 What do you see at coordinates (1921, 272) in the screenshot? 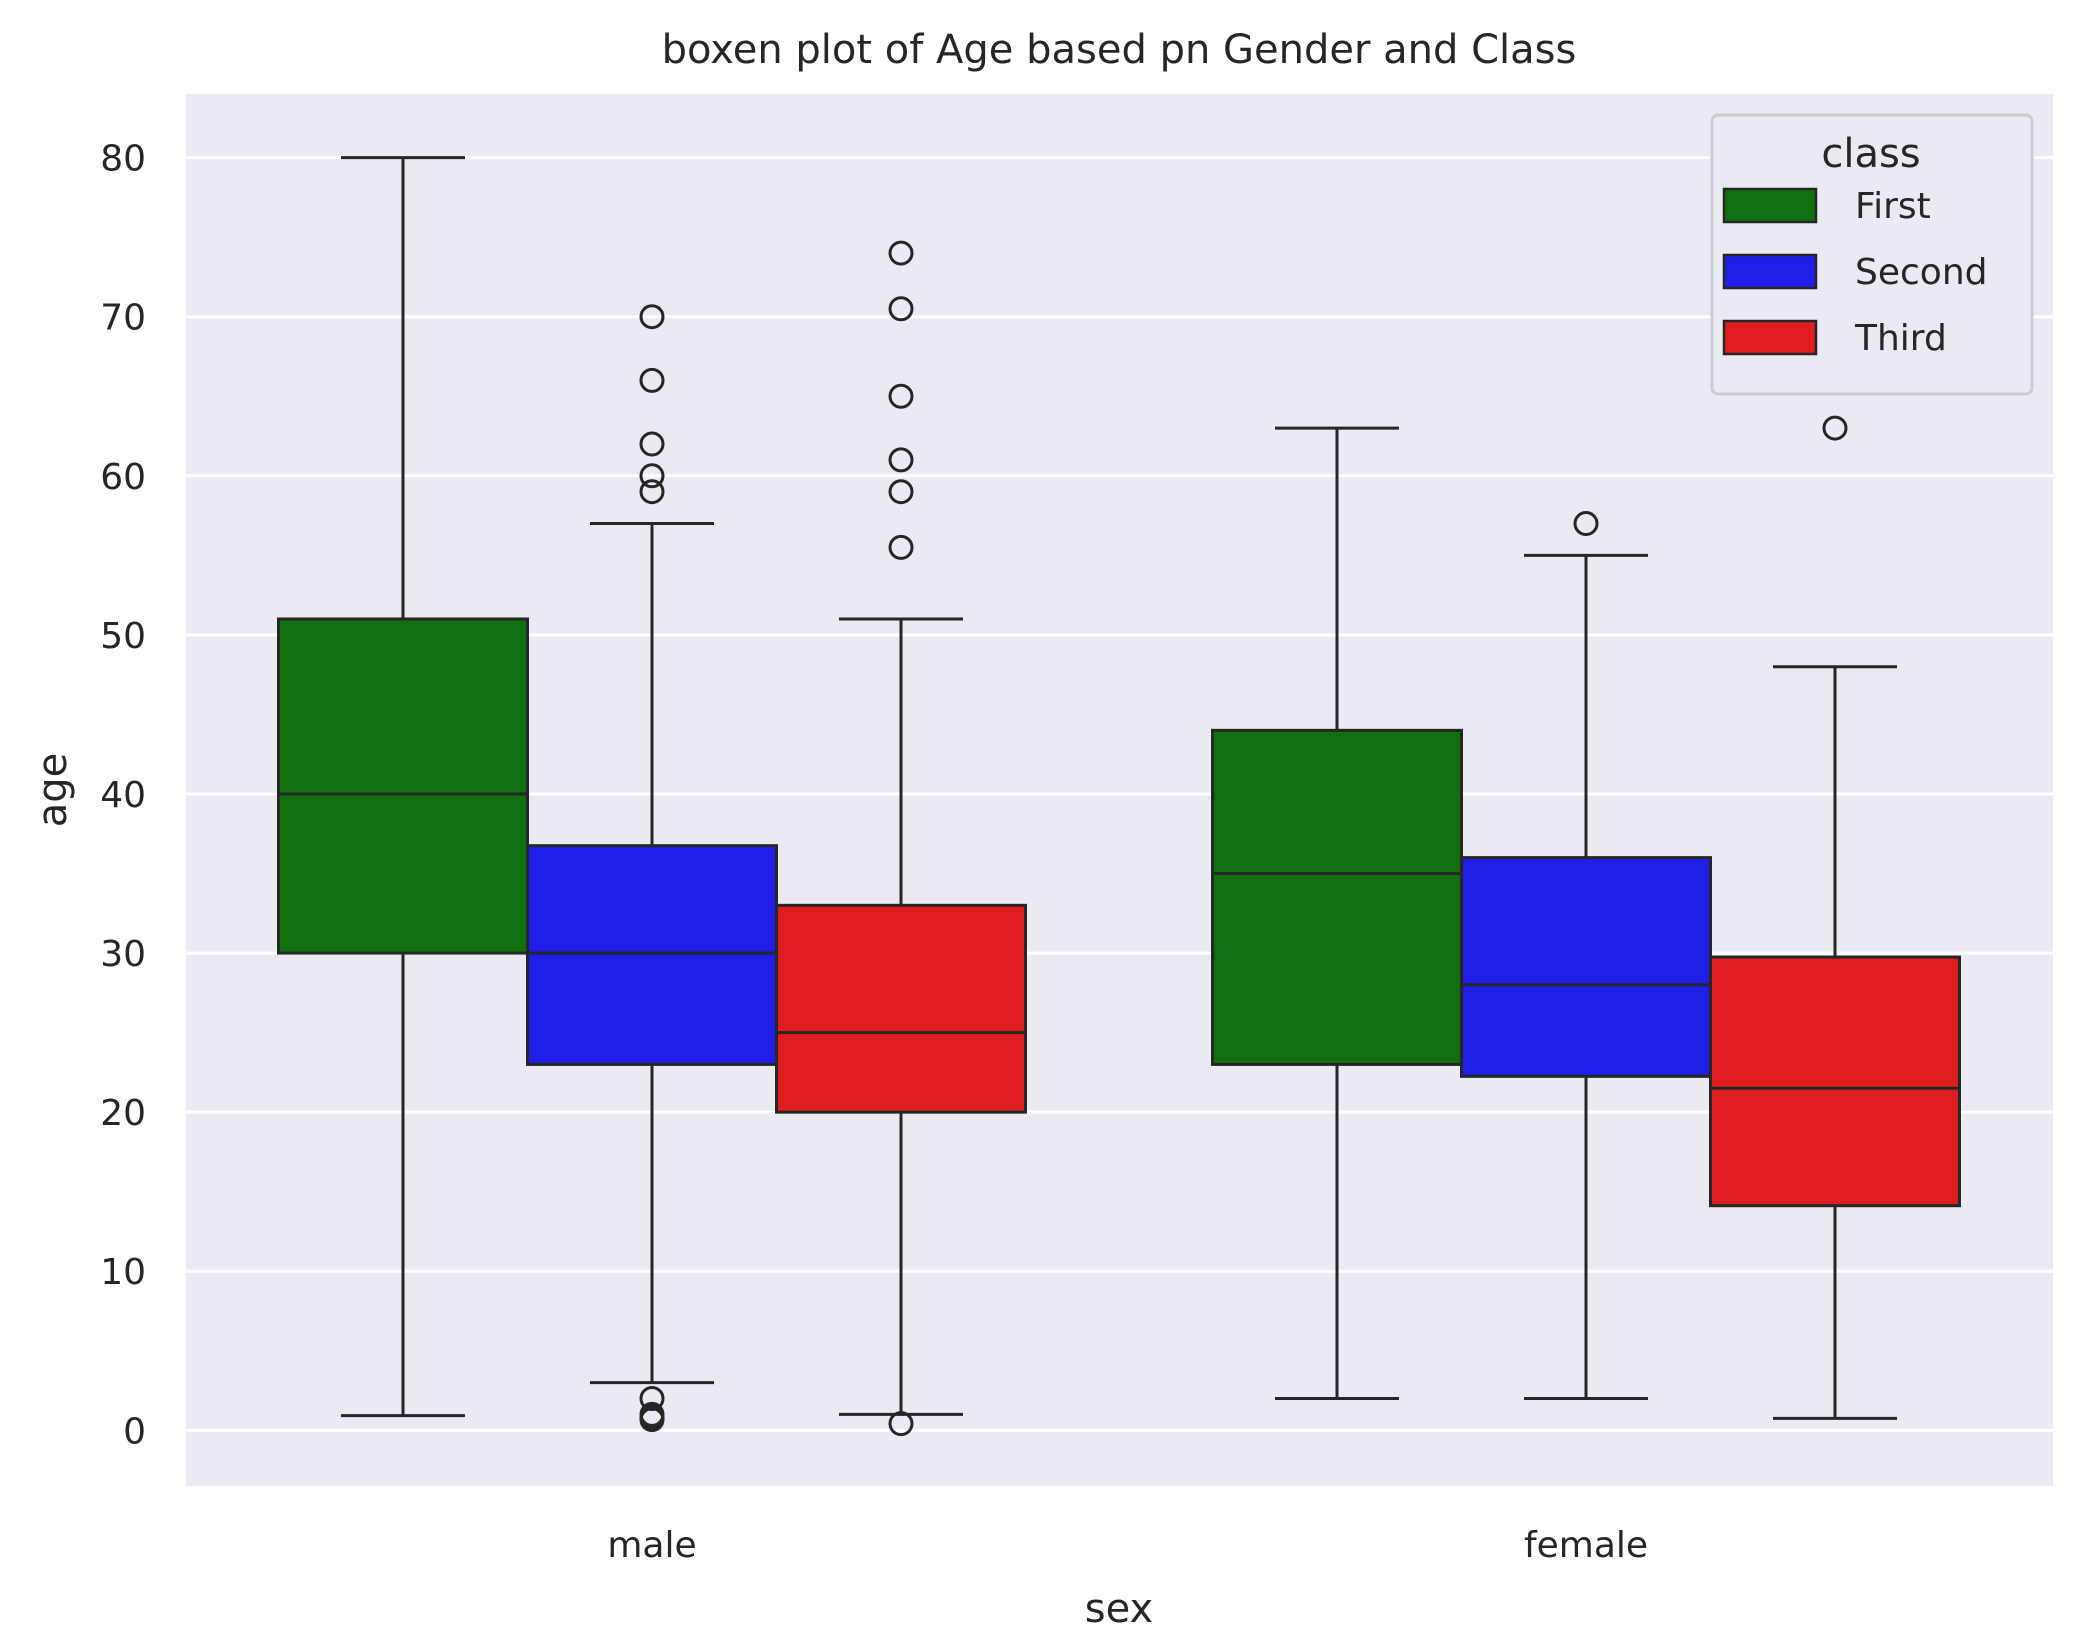
I see `legend-label: Second` at bounding box center [1921, 272].